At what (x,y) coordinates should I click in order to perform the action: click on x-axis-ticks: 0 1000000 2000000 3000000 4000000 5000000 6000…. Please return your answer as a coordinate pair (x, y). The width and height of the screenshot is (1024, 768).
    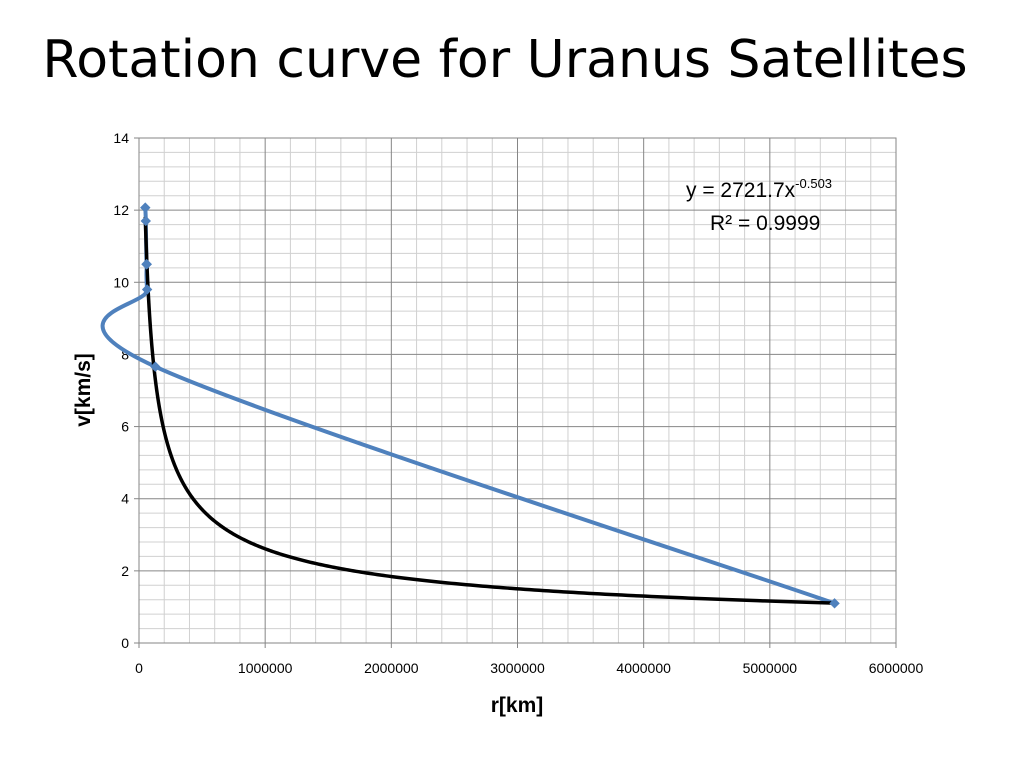
    Looking at the image, I should click on (529, 659).